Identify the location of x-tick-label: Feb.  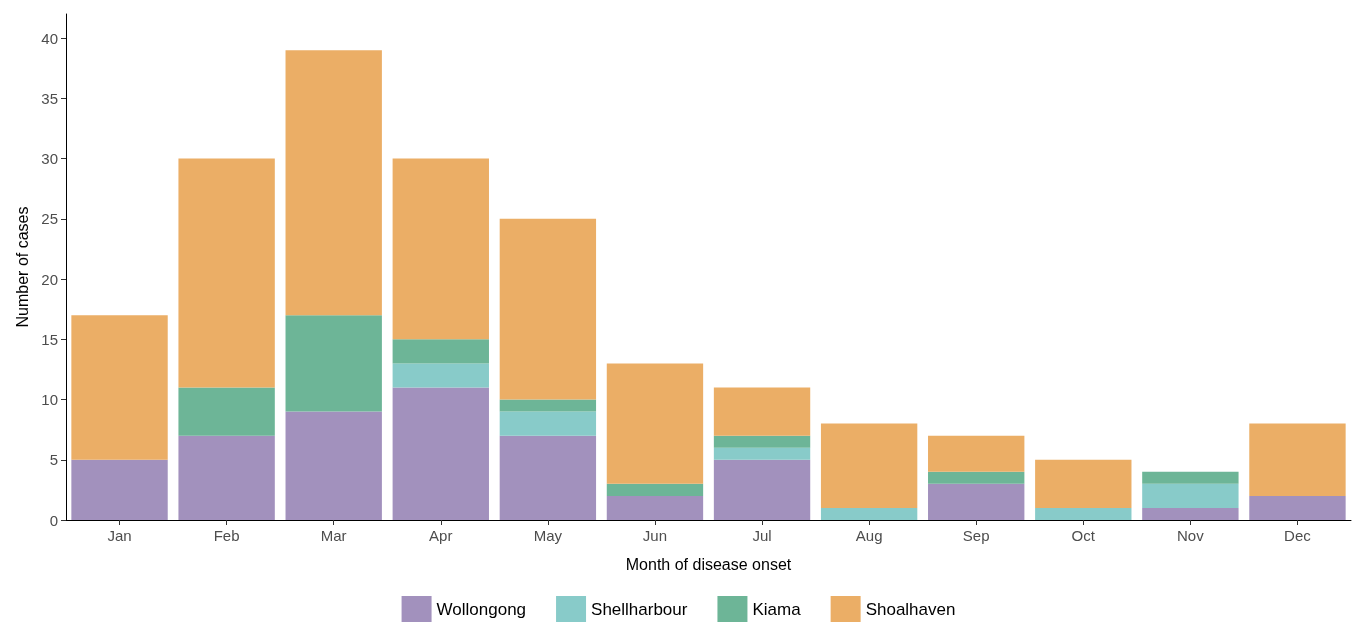
(226, 535).